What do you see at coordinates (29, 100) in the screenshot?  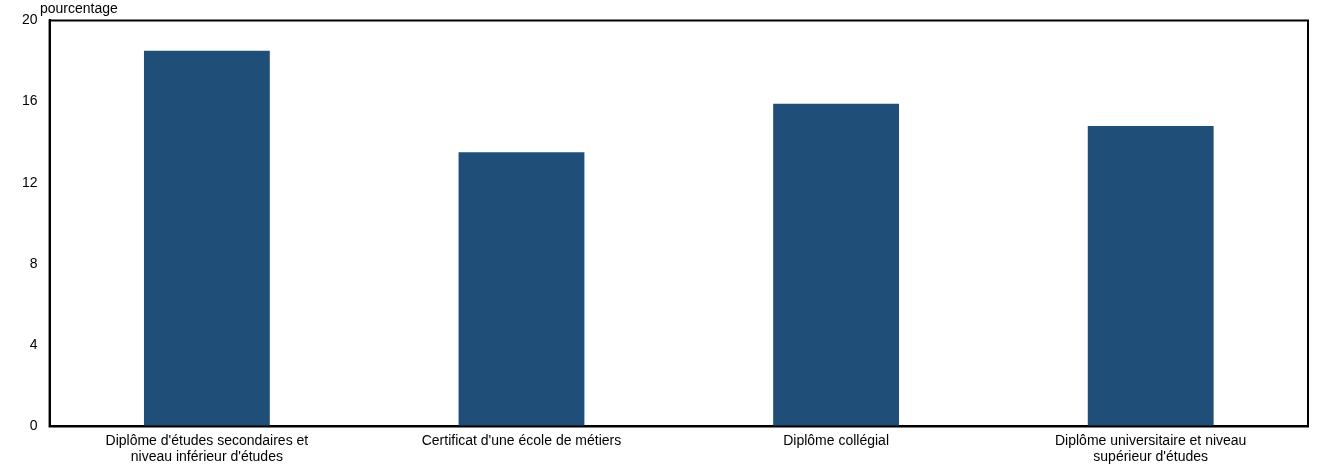 I see `y-tick-label: 16` at bounding box center [29, 100].